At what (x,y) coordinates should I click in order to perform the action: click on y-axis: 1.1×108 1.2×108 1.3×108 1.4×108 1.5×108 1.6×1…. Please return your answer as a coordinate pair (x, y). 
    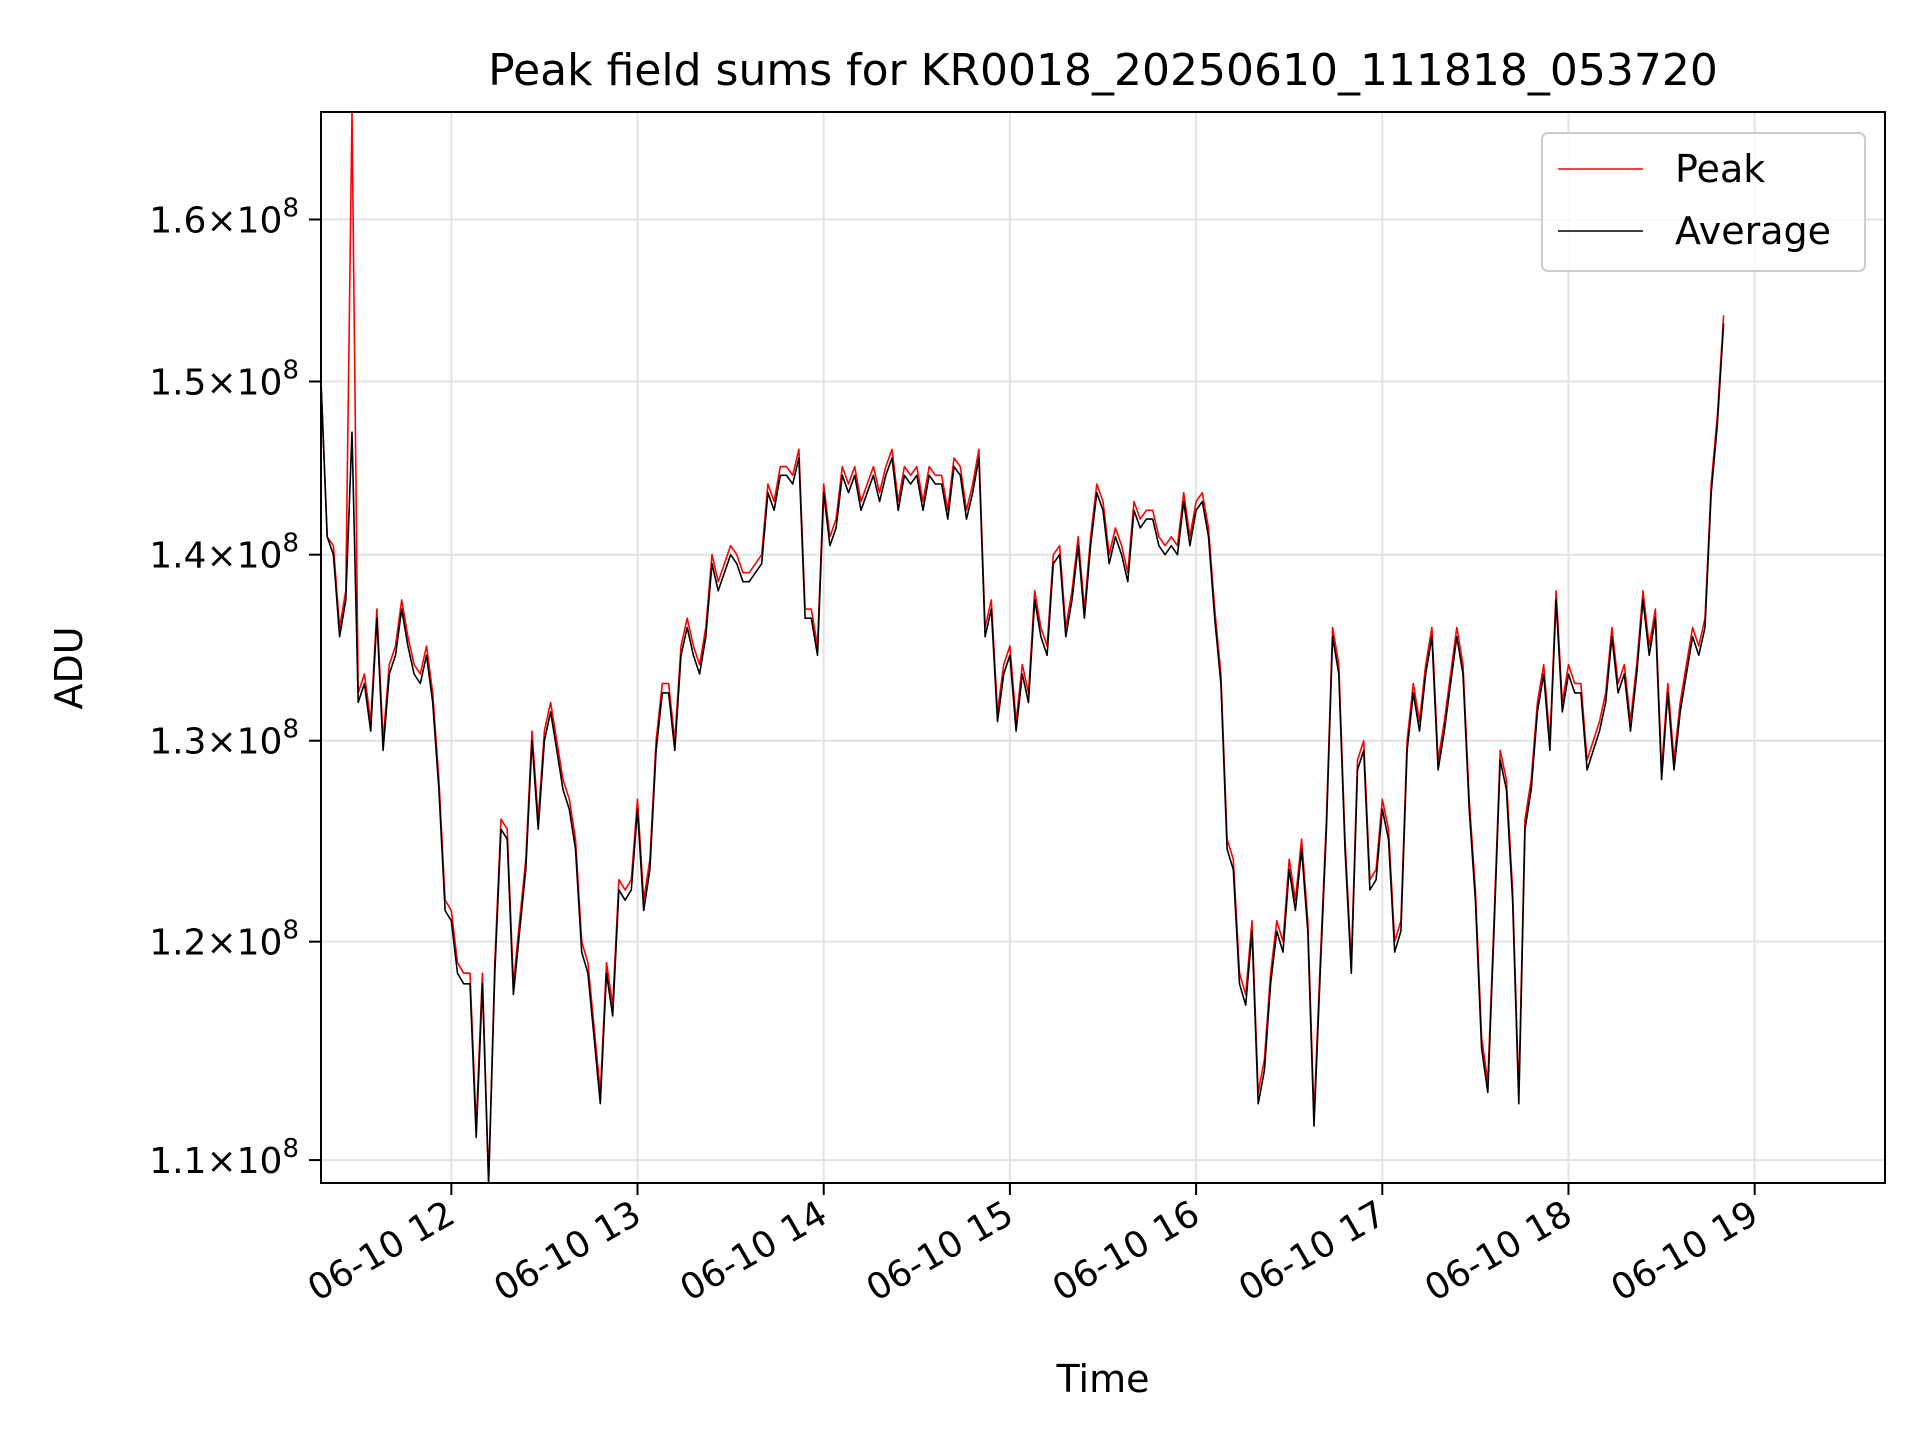
    Looking at the image, I should click on (235, 687).